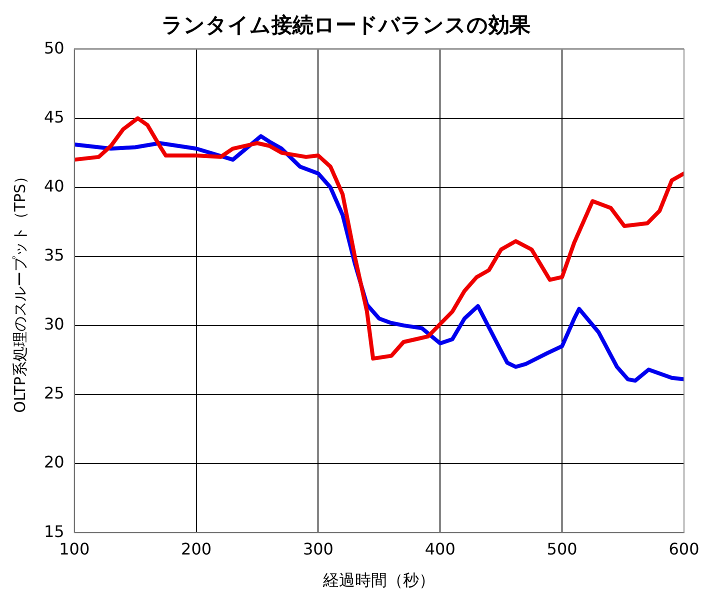 The width and height of the screenshot is (716, 603). I want to click on y-axis-title: OLTP系処理のスループット（TPS）, so click(19, 290).